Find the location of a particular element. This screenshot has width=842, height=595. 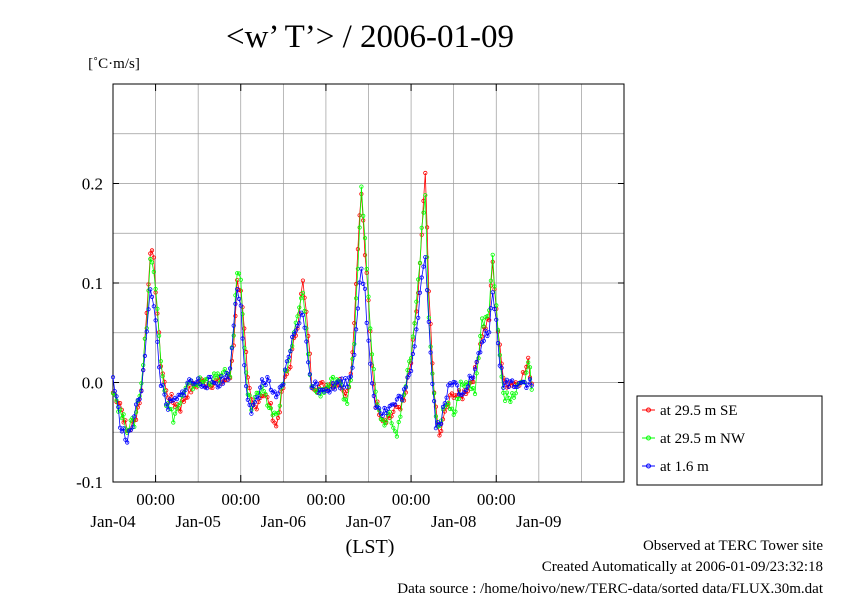

legend-frame is located at coordinates (729, 440).